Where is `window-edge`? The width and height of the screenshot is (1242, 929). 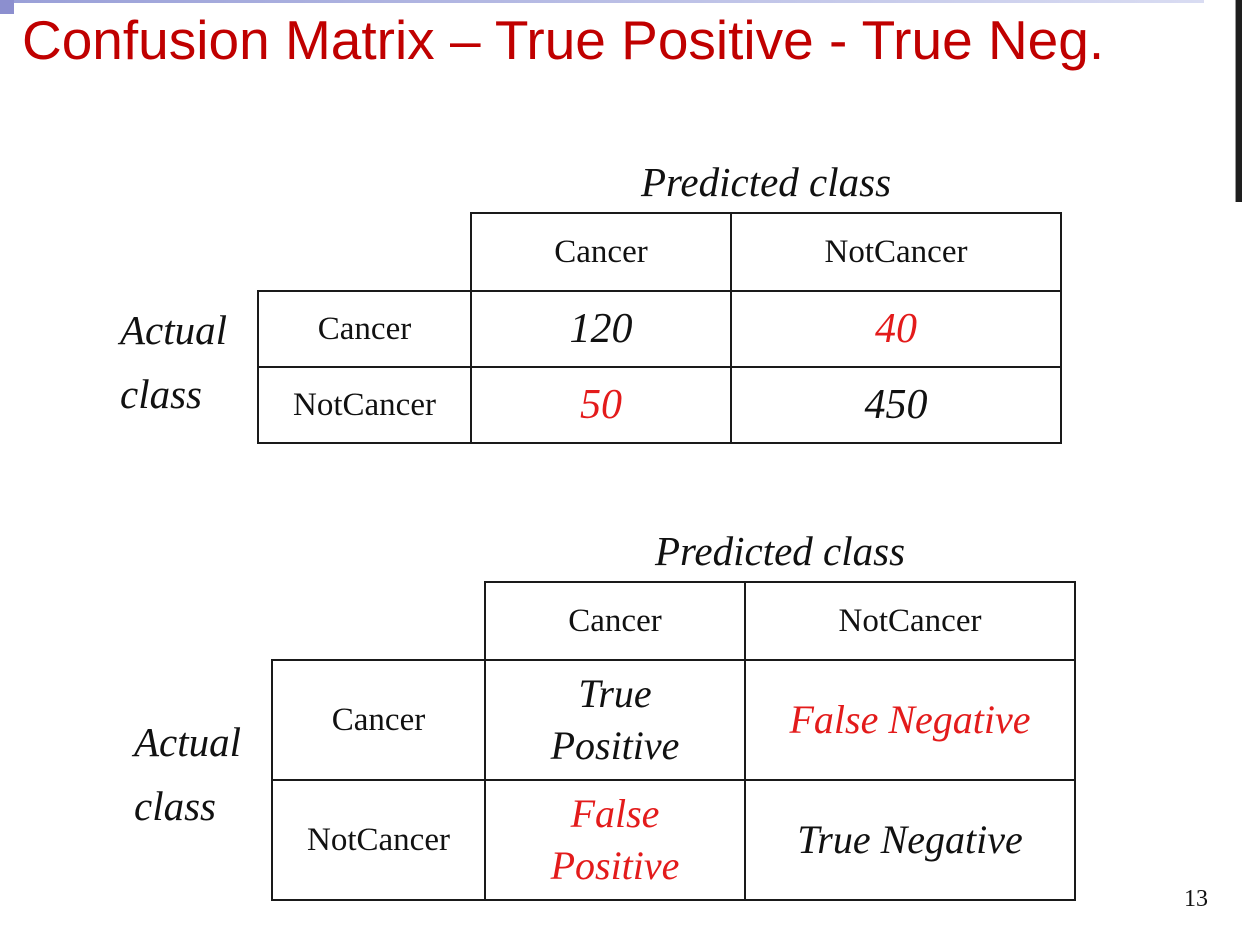
window-edge is located at coordinates (1238, 101).